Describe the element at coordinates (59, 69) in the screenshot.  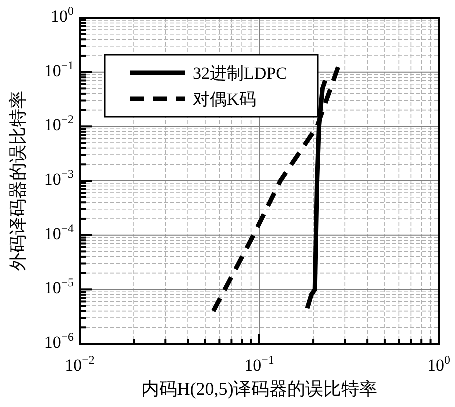
I see `y-tick-label: 10$^{−1}$` at that location.